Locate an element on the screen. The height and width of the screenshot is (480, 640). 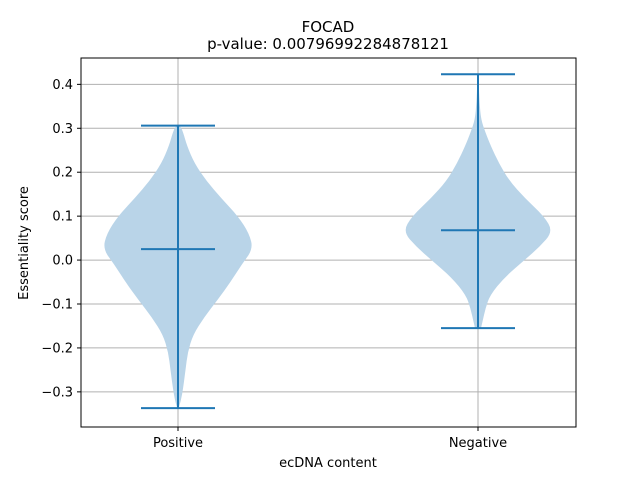
chart-subtitle: p-value: 0.00796992284878121 is located at coordinates (328, 44).